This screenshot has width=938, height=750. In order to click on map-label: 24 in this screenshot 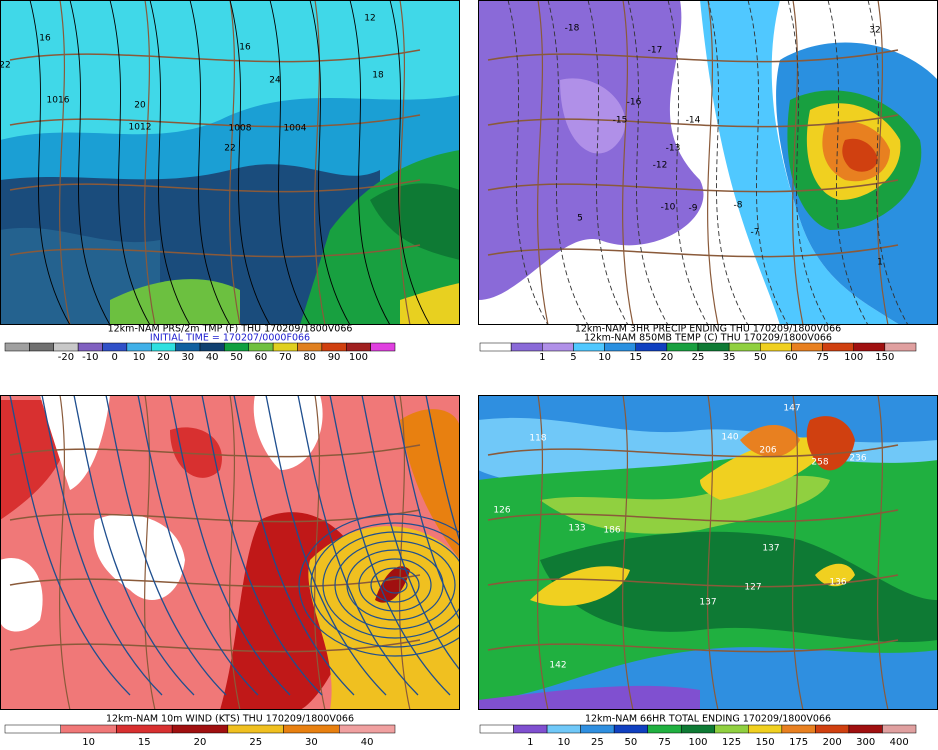, I will do `click(275, 81)`.